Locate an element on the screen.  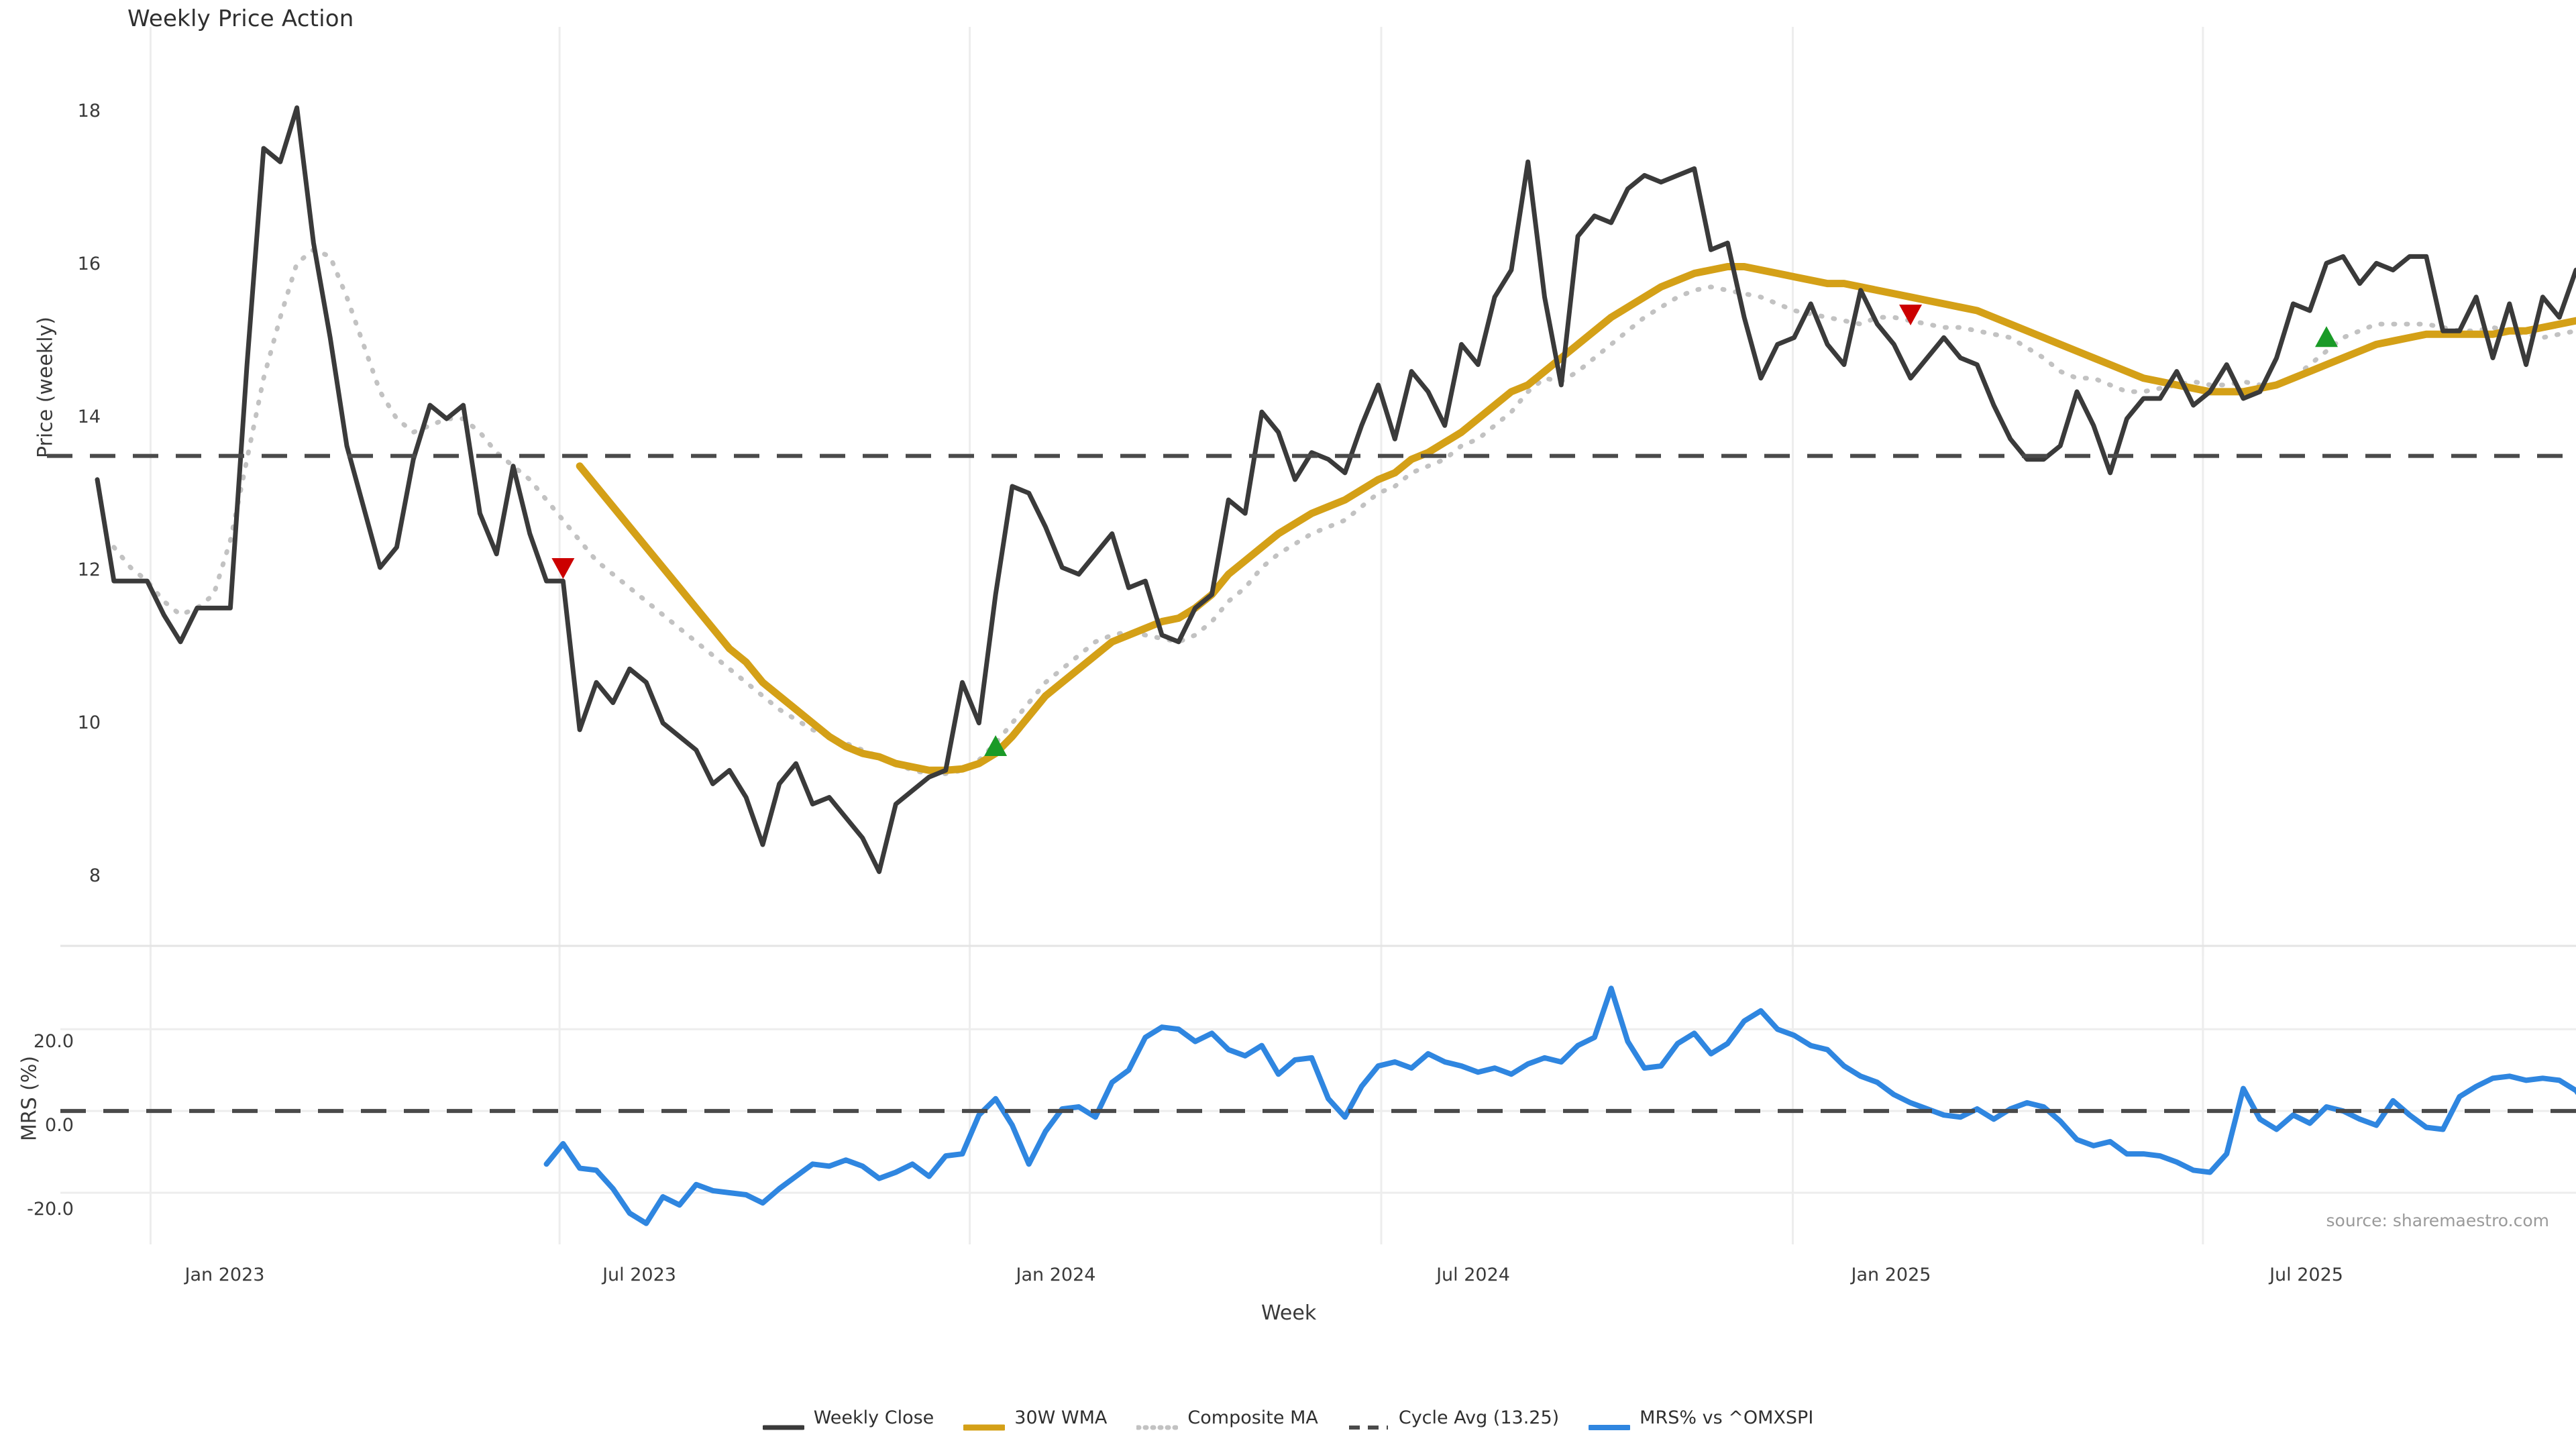
source-note: source: sharemaestro.com is located at coordinates (2438, 1220).